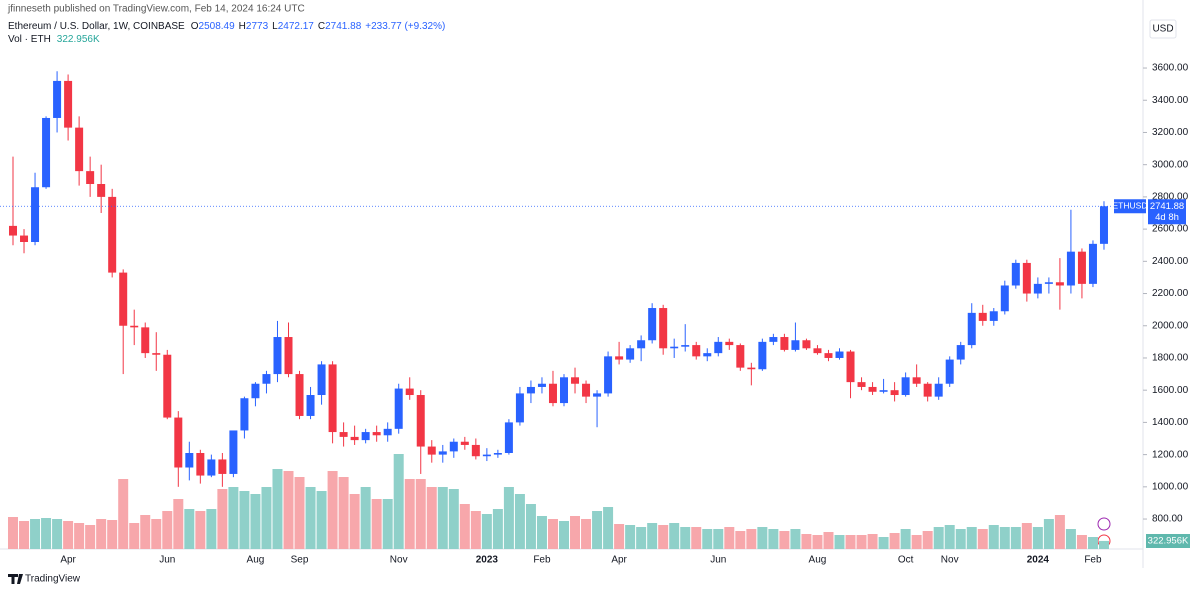 The height and width of the screenshot is (596, 1200). I want to click on legend-title: Ethereum / U.S. Dollar, 1W, COINBASE, so click(96, 26).